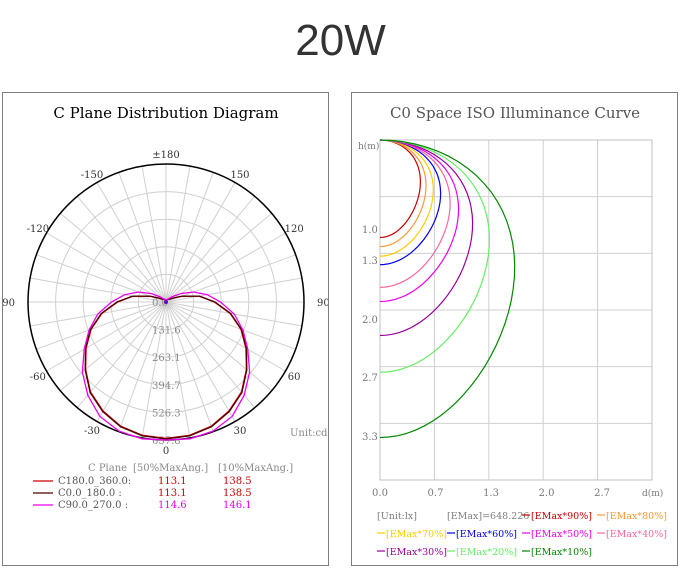 This screenshot has height=570, width=681. I want to click on polar-angle-label: -30, so click(92, 431).